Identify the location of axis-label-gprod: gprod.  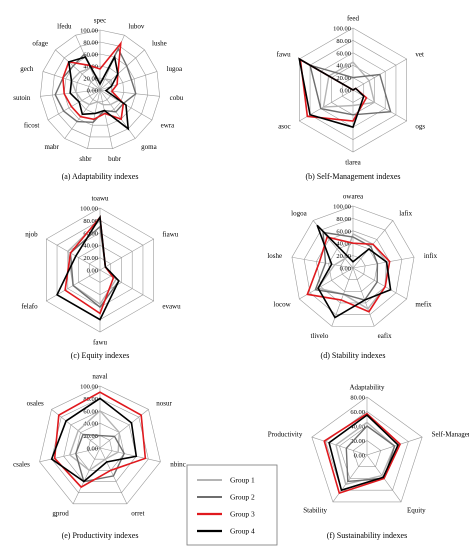
(60, 513).